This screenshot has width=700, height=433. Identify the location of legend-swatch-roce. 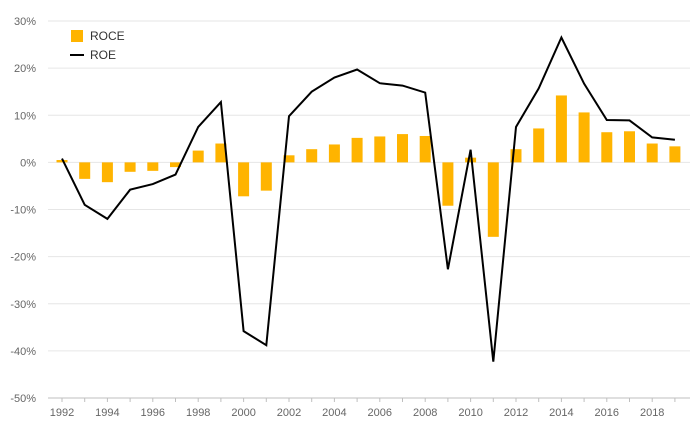
(77, 36).